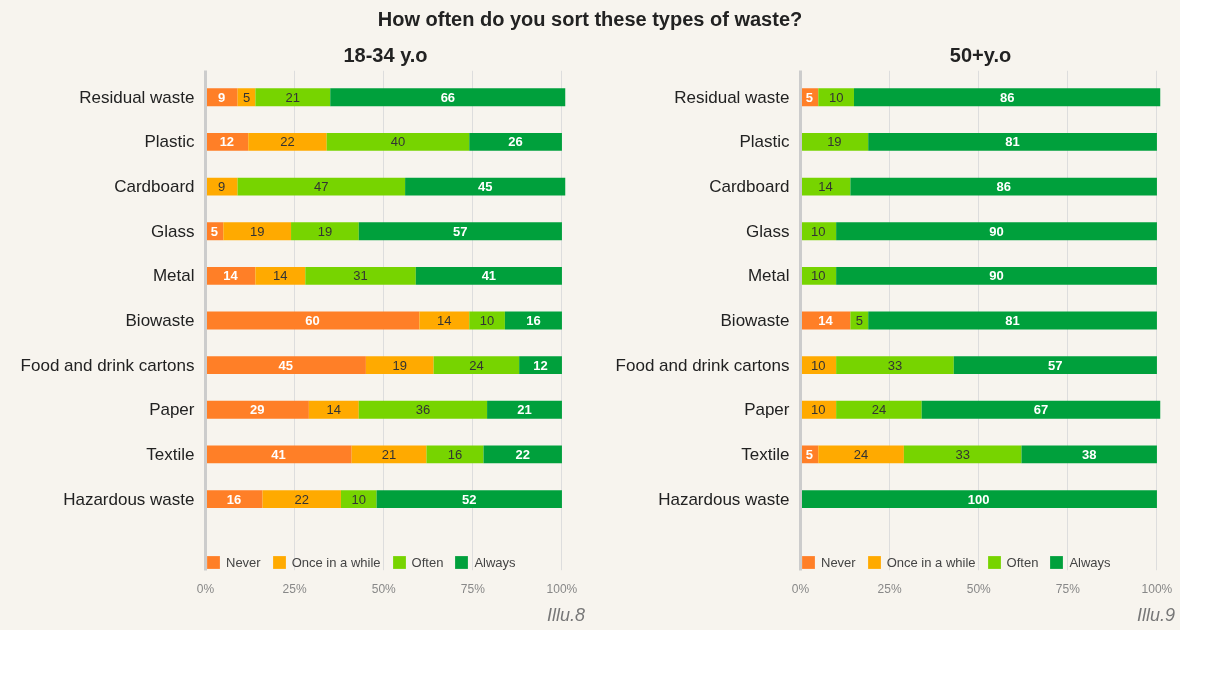 The height and width of the screenshot is (687, 1214). I want to click on y-tick-label: Plastic, so click(169, 142).